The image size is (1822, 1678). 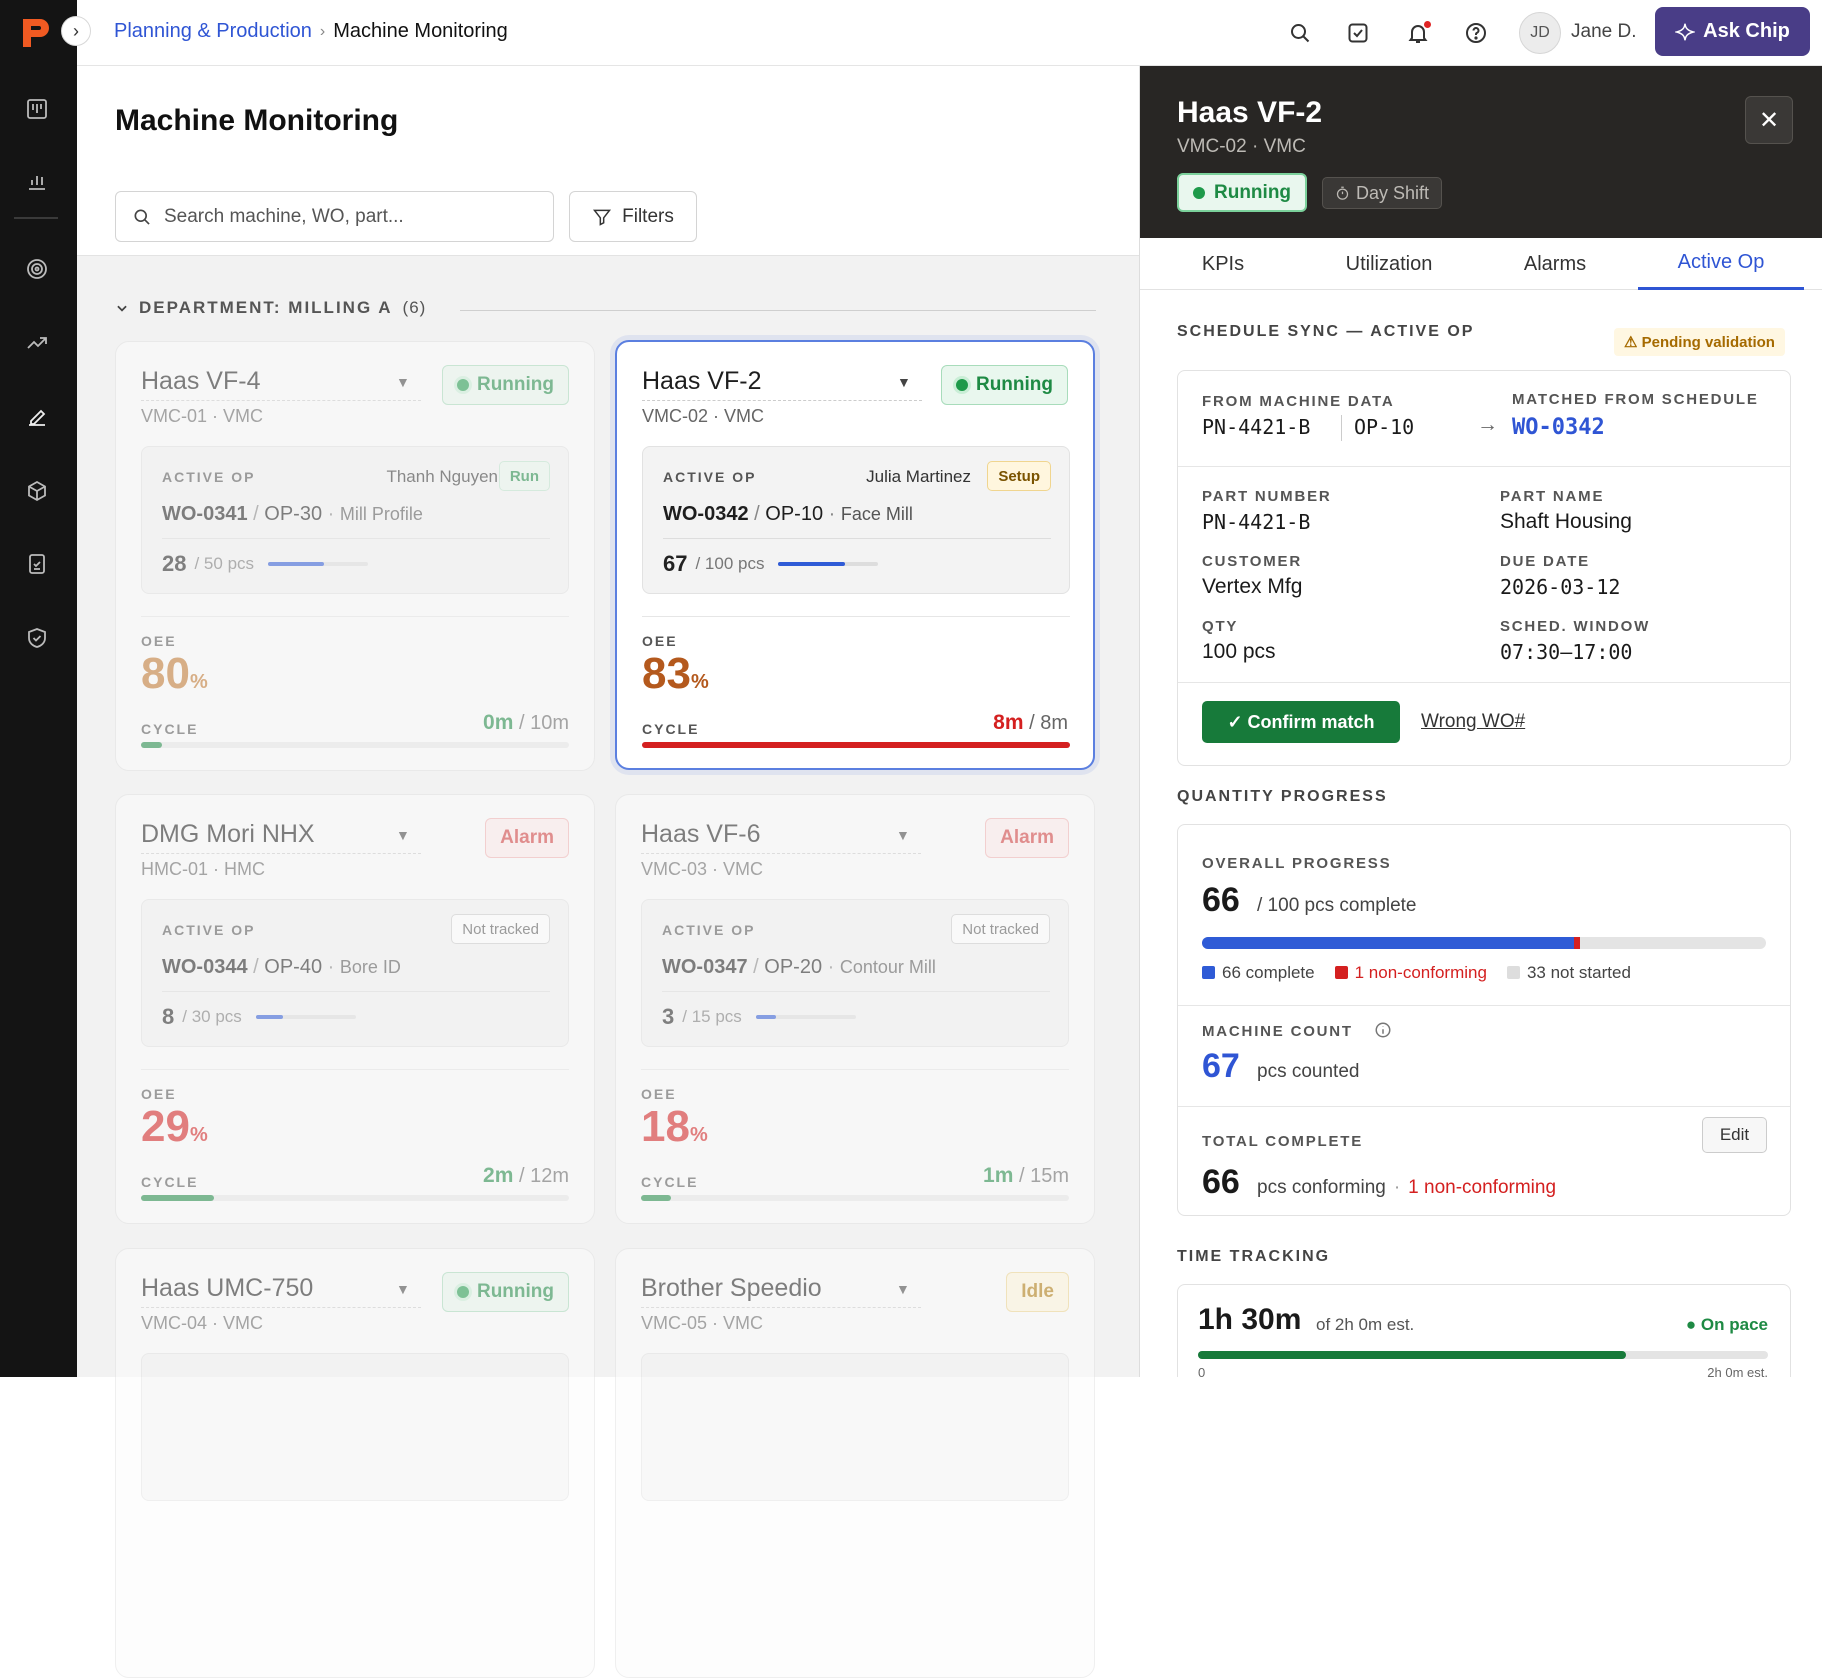 I want to click on status-badge: Idle, so click(x=1037, y=1292).